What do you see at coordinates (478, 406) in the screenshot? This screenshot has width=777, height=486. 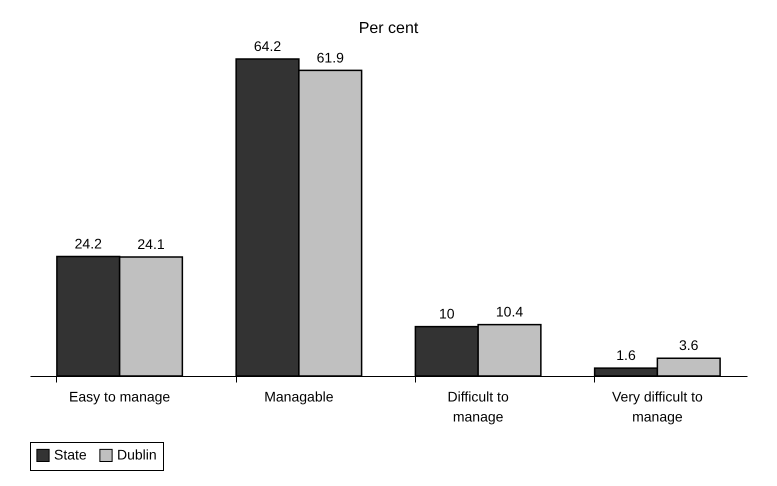 I see `x-tick-label: Difficult to manage` at bounding box center [478, 406].